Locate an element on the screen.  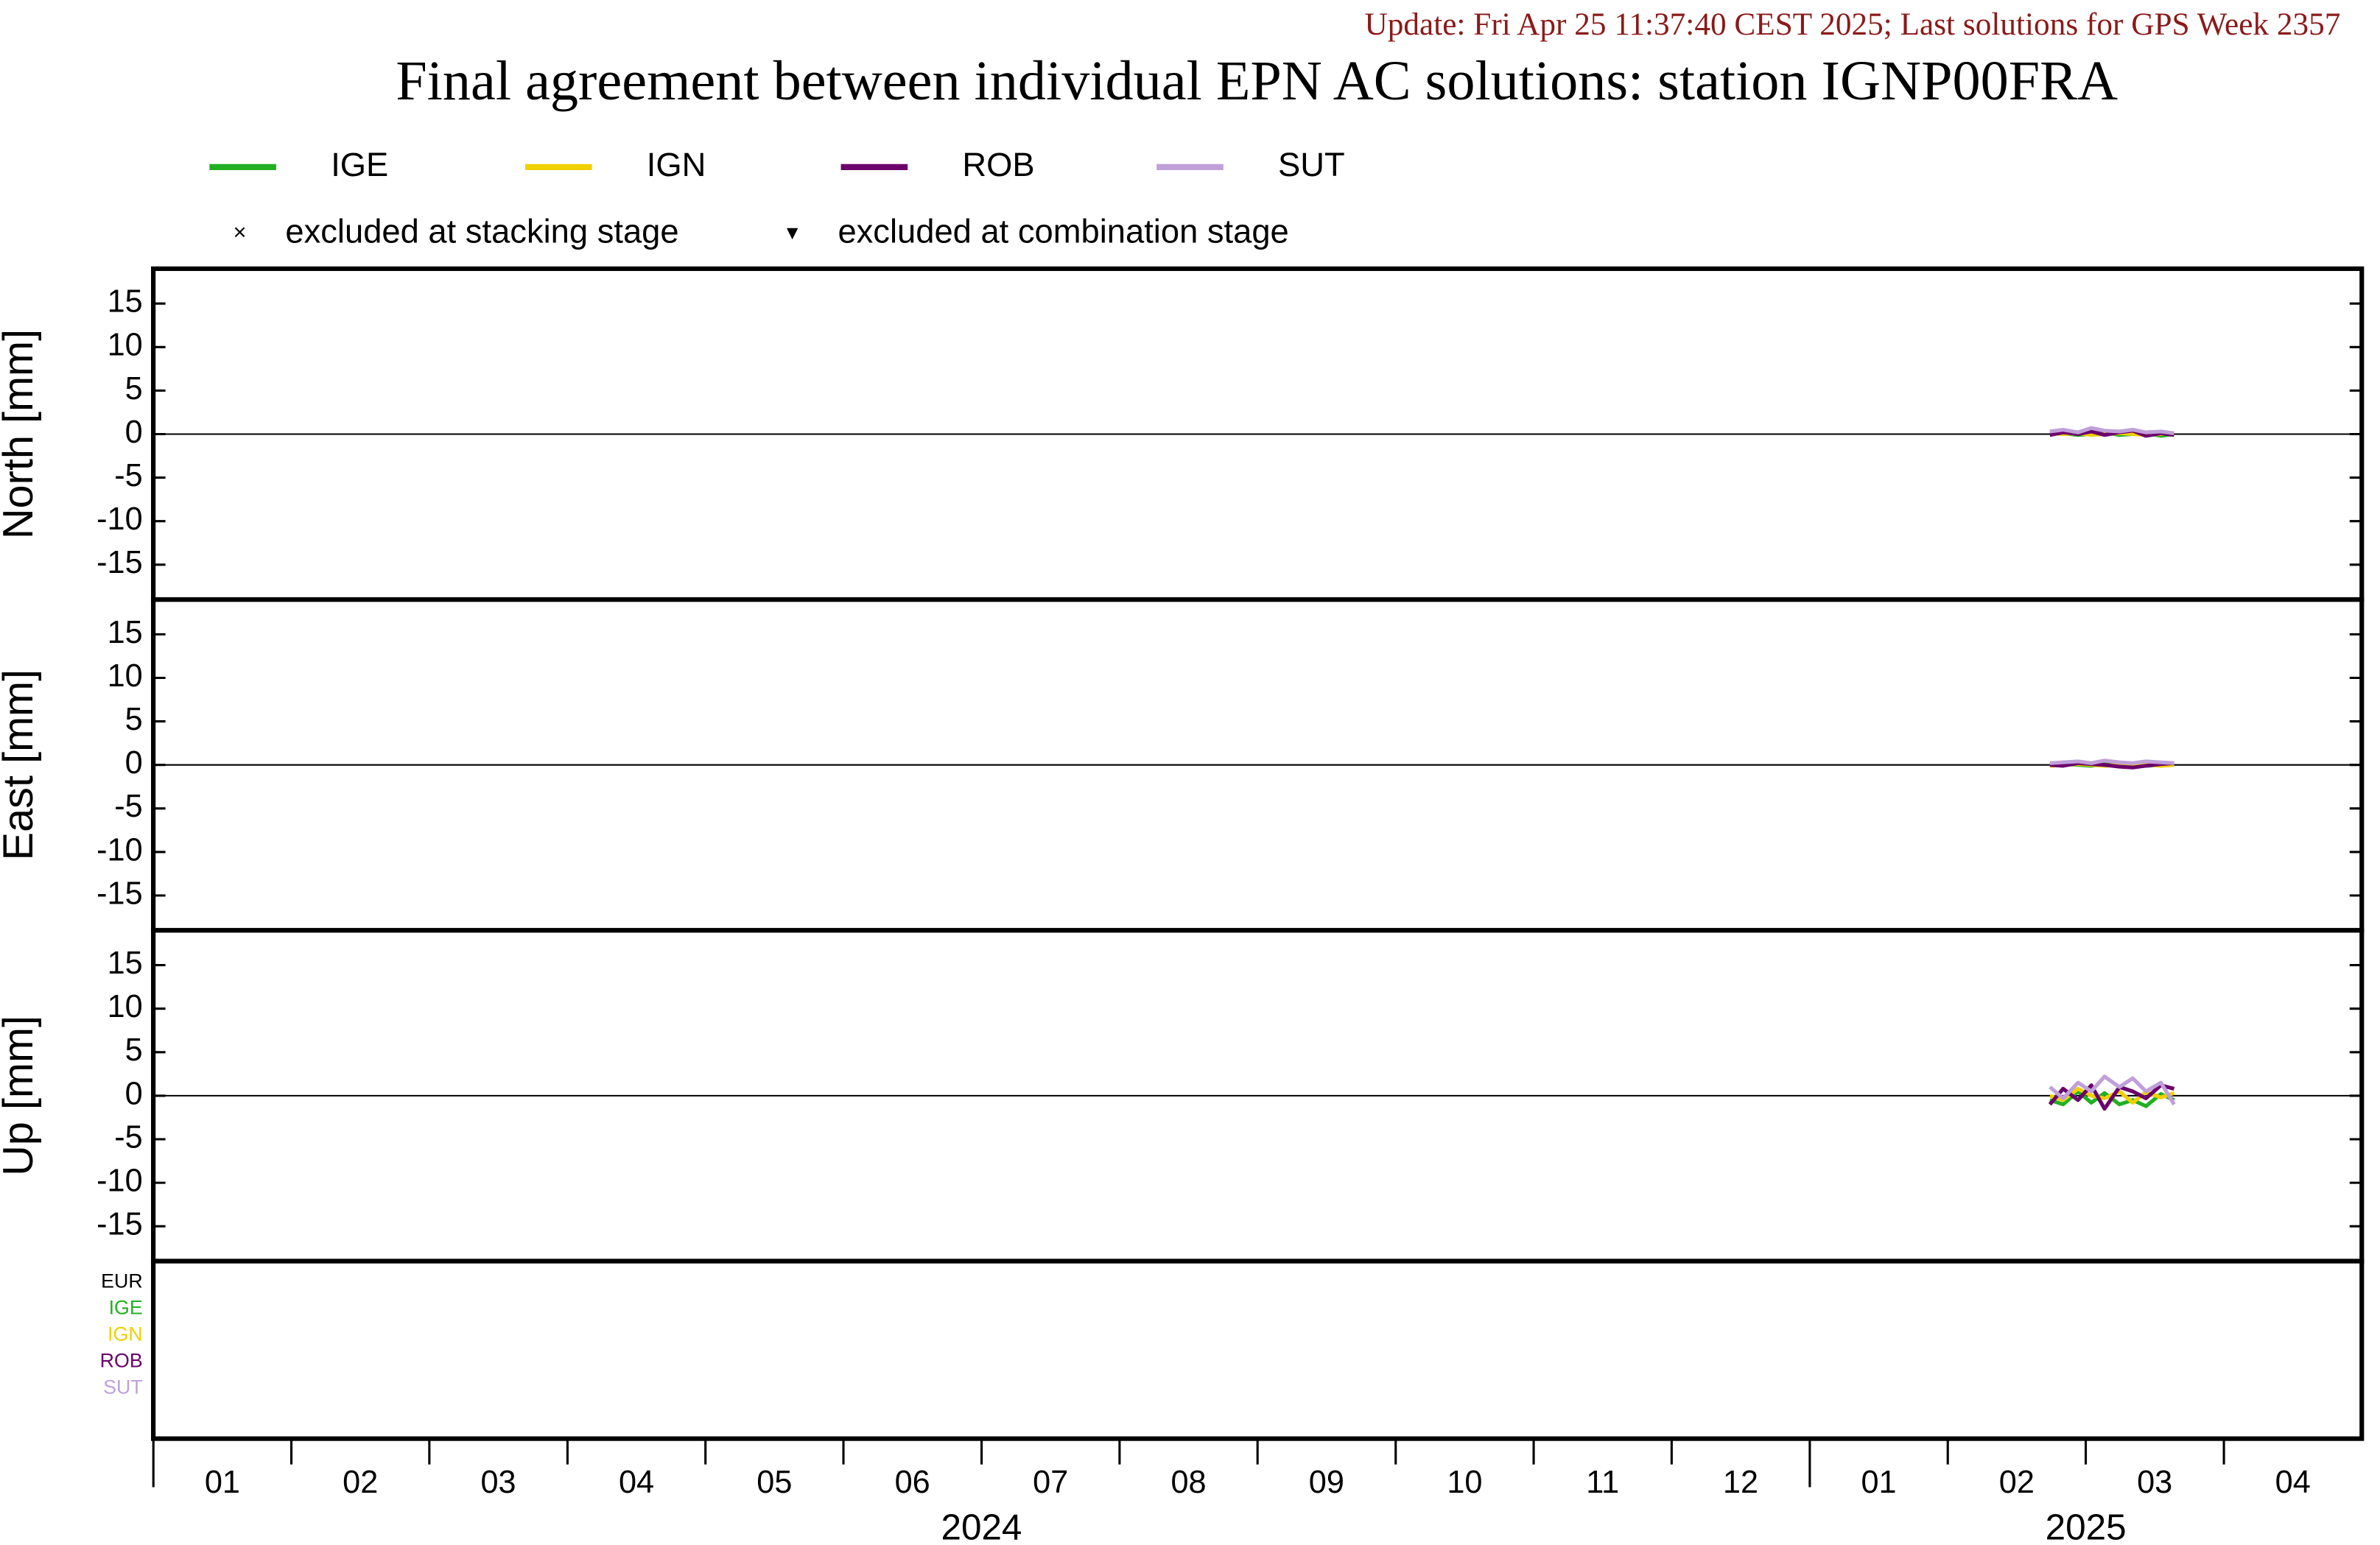
x-tick-label: 10 is located at coordinates (1464, 1483).